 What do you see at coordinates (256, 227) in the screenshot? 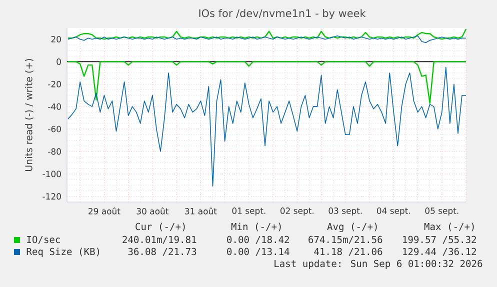
I see `text: Min (-/+)` at bounding box center [256, 227].